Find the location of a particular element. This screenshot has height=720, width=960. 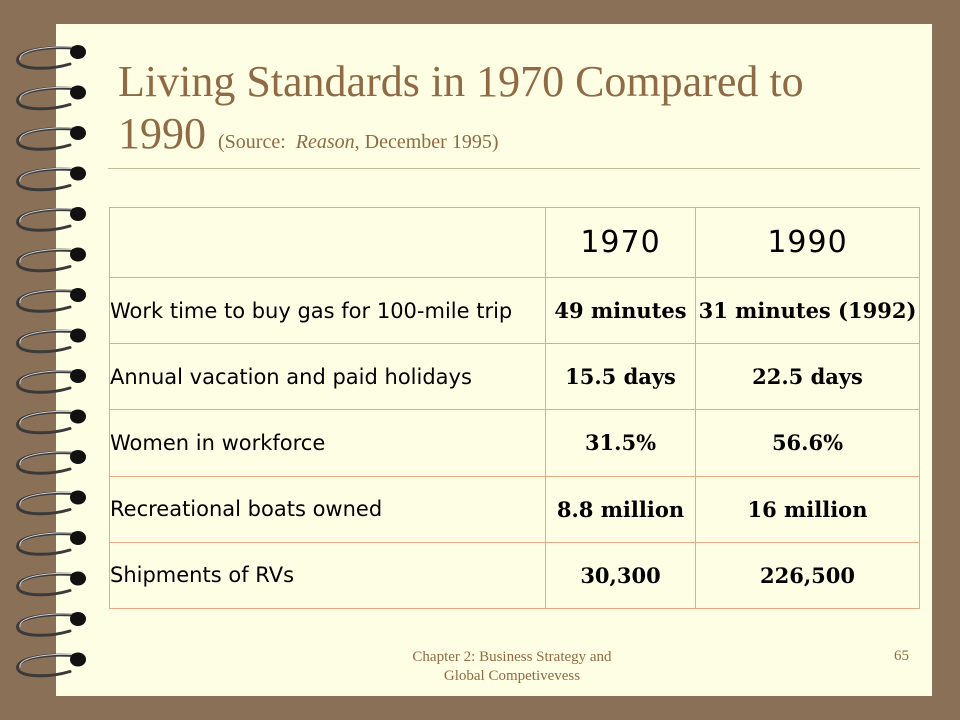

row-label: Women in workforce is located at coordinates (327, 443).